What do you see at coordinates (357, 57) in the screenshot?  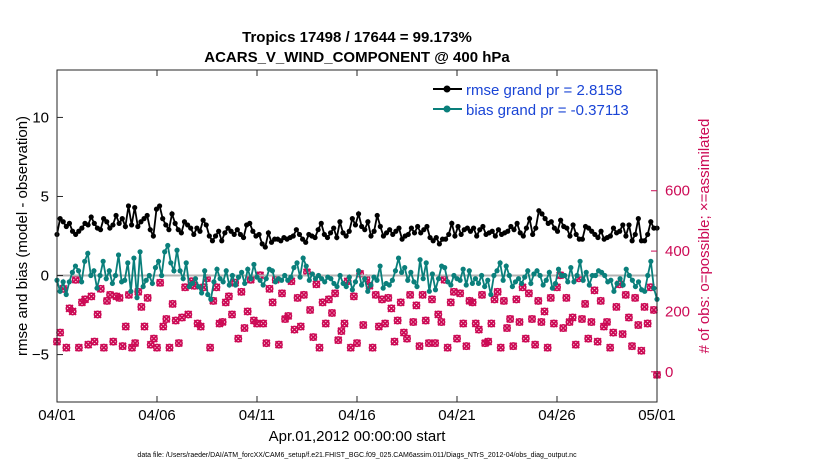 I see `chart-subtitle: ACARS_V_WIND_COMPONENT @ 400 hPa` at bounding box center [357, 57].